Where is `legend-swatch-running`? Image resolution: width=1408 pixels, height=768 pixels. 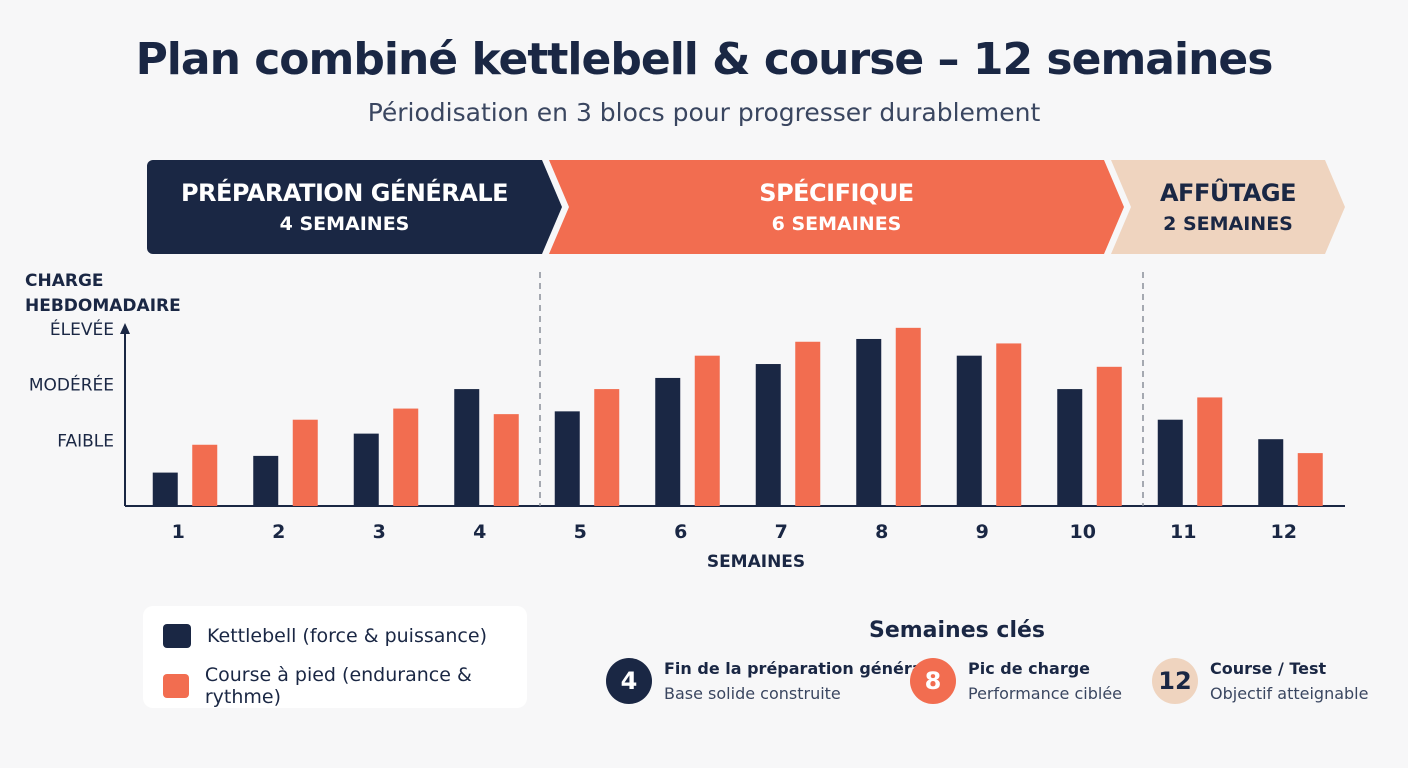
legend-swatch-running is located at coordinates (176, 686).